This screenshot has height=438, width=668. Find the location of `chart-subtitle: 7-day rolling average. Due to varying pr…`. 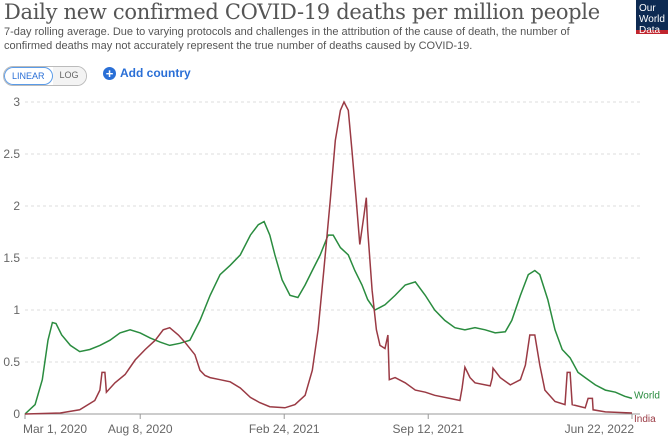

chart-subtitle: 7-day rolling average. Due to varying pr… is located at coordinates (287, 39).